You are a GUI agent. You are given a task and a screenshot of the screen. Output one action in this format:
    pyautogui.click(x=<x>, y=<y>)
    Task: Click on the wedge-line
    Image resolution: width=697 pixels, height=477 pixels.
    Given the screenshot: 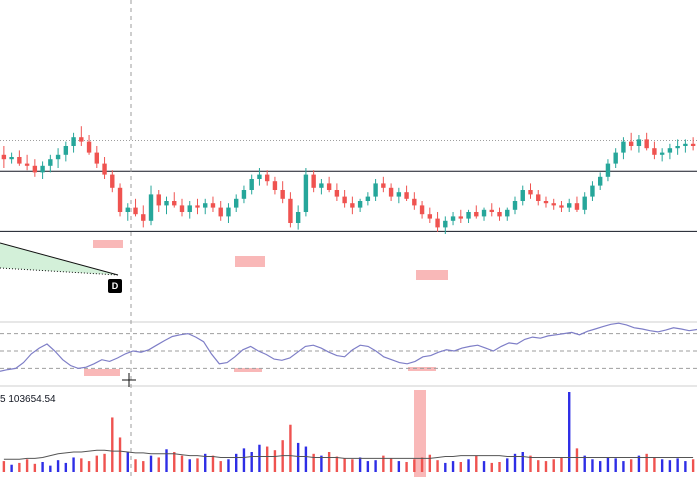 What is the action you would take?
    pyautogui.click(x=59, y=259)
    